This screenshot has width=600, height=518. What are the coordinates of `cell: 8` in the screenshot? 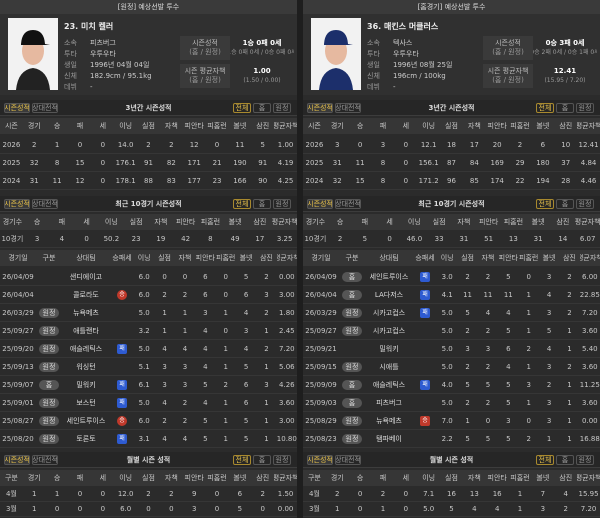 It's located at (383, 162).